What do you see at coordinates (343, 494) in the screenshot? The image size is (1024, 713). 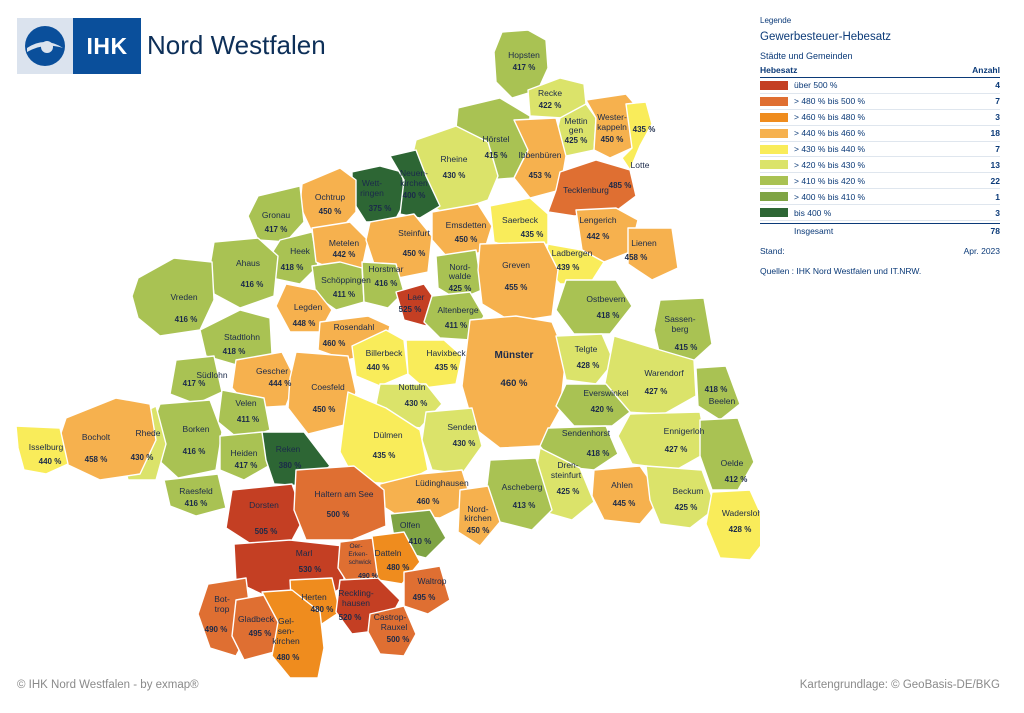 I see `svg-text: Haltern am See` at bounding box center [343, 494].